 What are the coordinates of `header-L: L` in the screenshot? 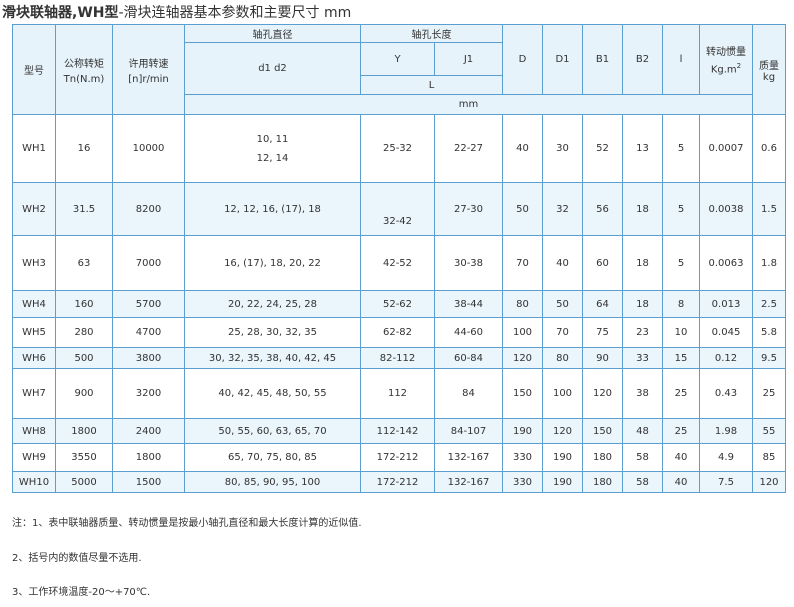 It's located at (431, 85).